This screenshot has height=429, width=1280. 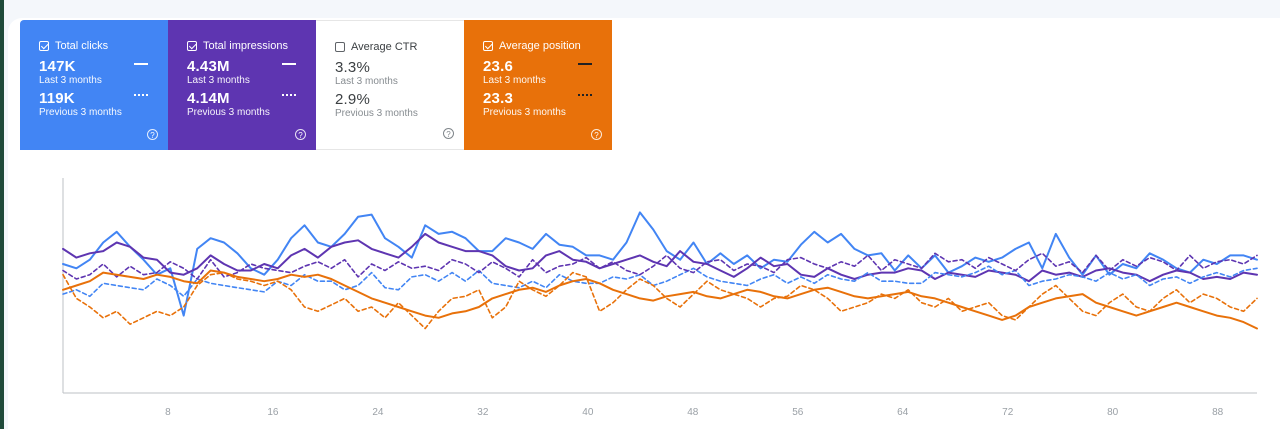 What do you see at coordinates (1218, 412) in the screenshot?
I see `x-tick-label: 88` at bounding box center [1218, 412].